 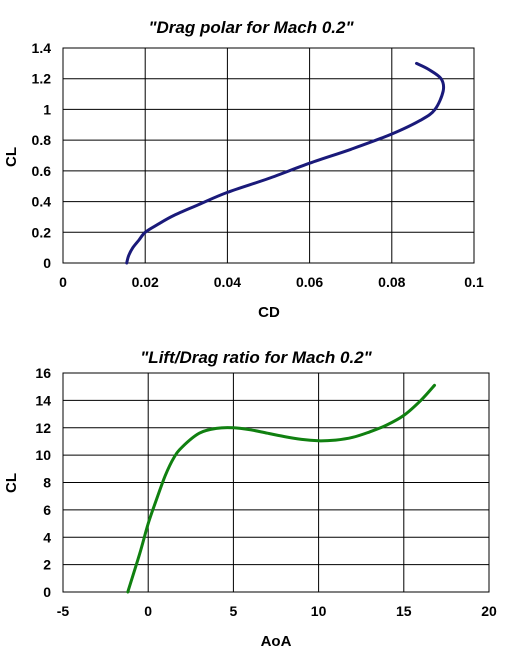 What do you see at coordinates (276, 641) in the screenshot?
I see `x-axis-label: AoA` at bounding box center [276, 641].